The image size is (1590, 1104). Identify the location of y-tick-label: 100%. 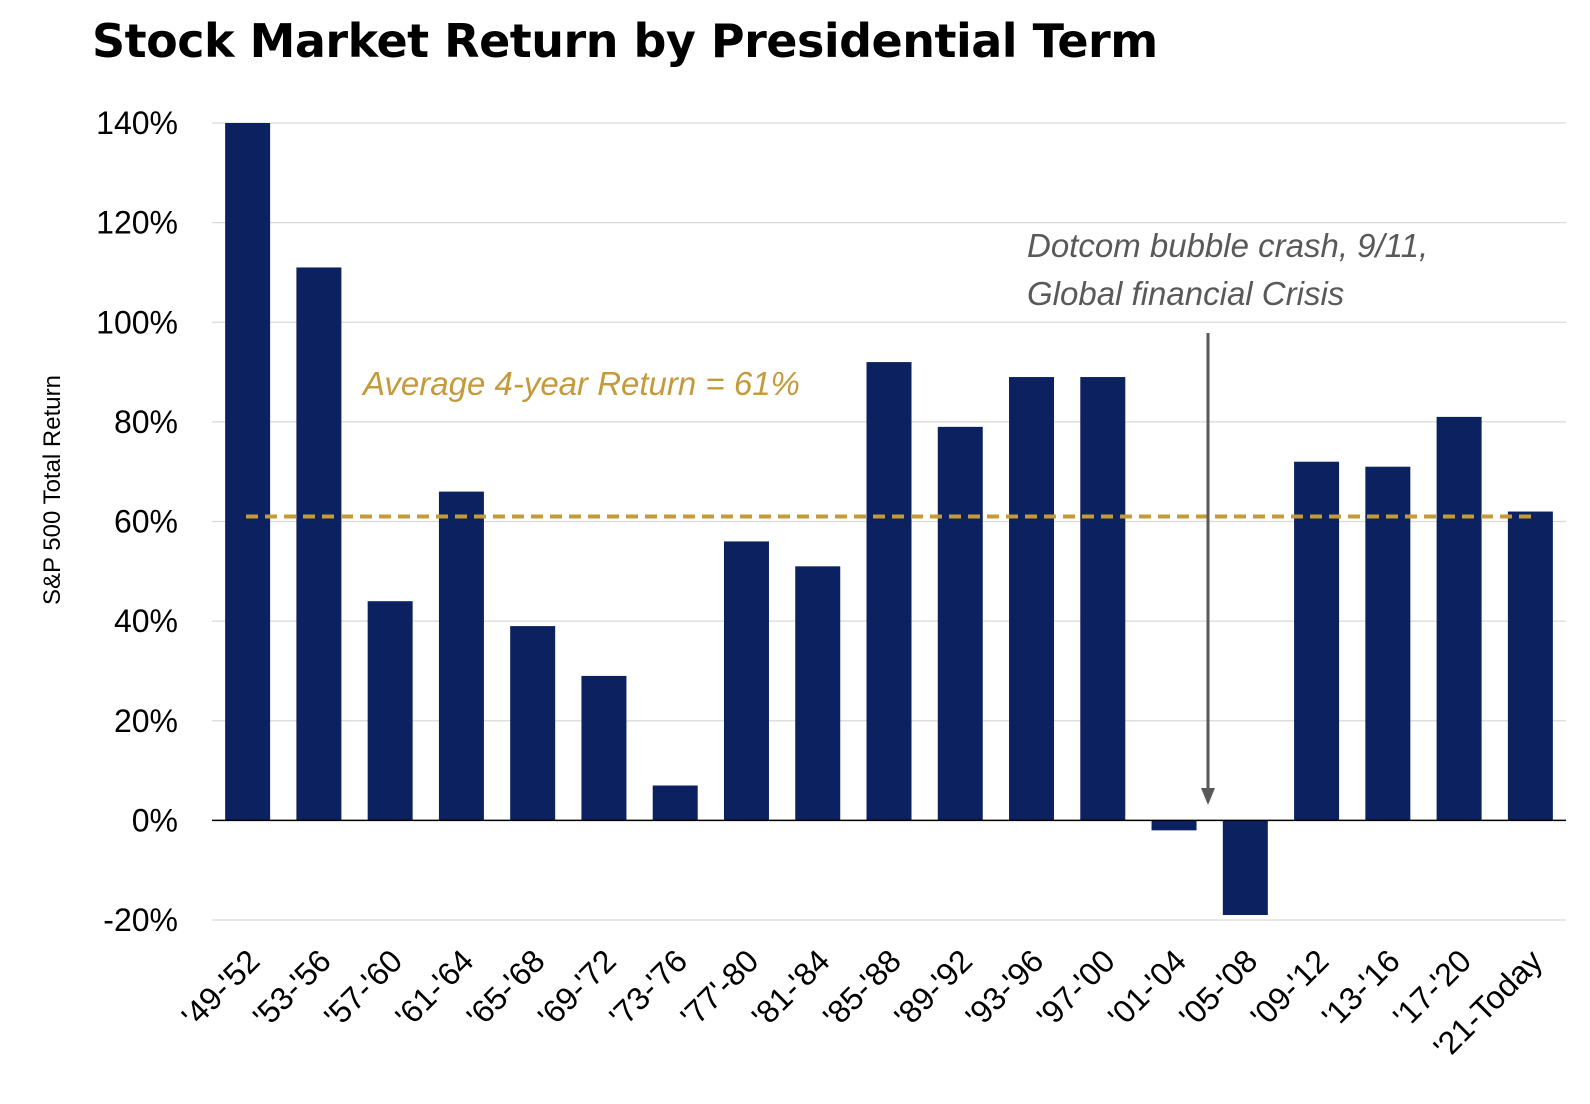
(137, 322).